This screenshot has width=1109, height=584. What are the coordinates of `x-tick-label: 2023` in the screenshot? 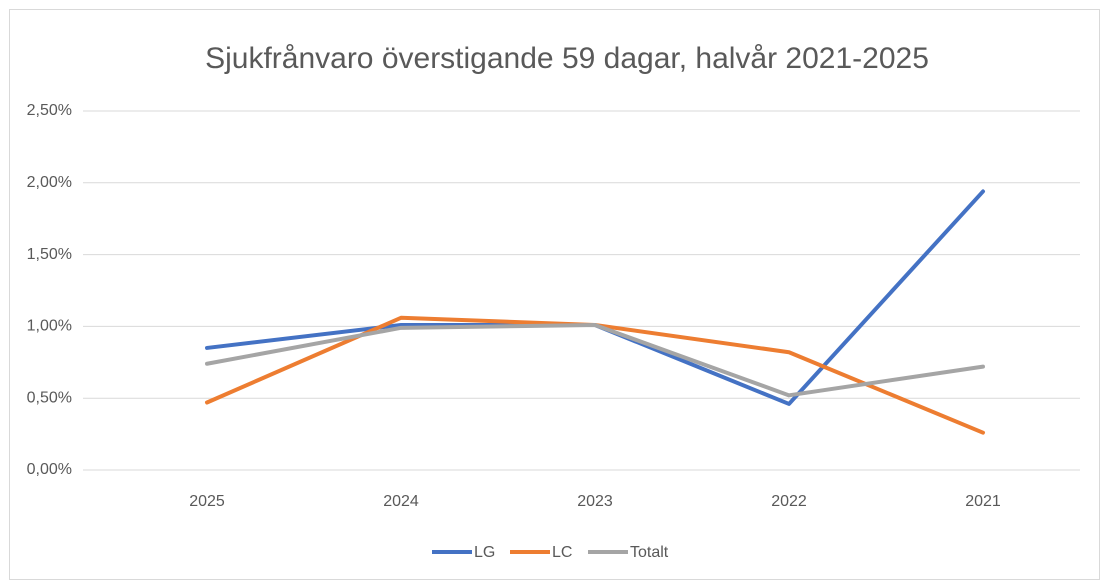 It's located at (595, 501).